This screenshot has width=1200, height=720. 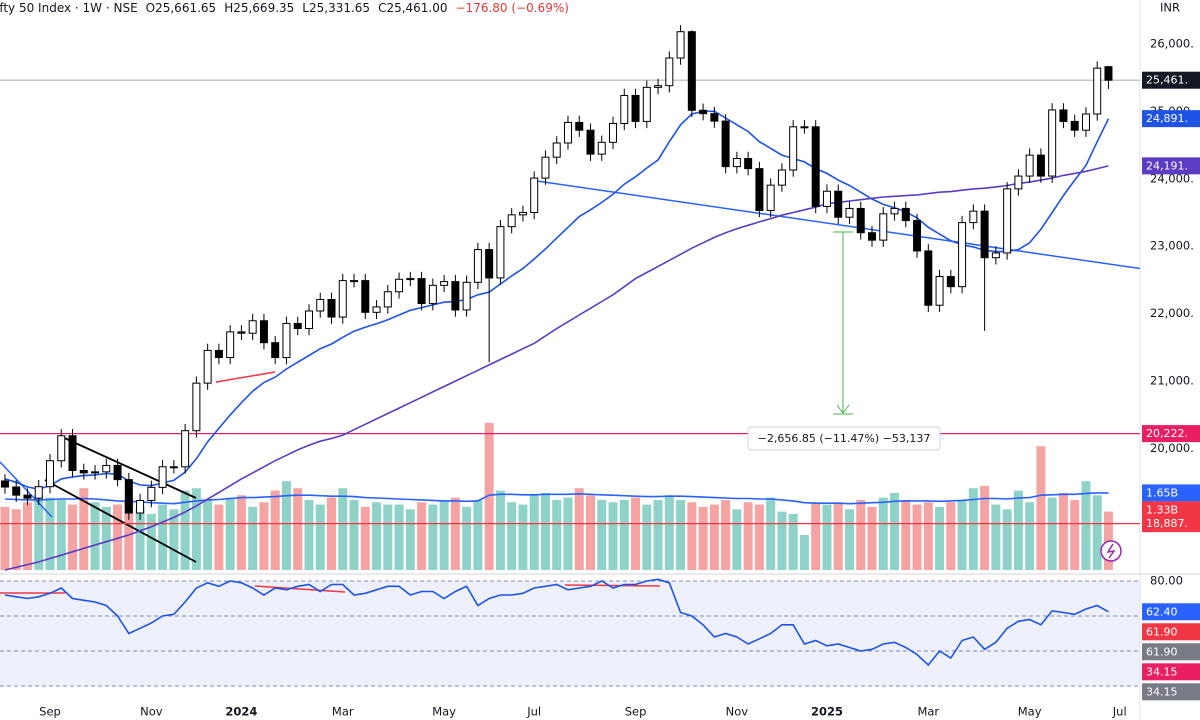 I want to click on divergence-line, so click(x=612, y=585).